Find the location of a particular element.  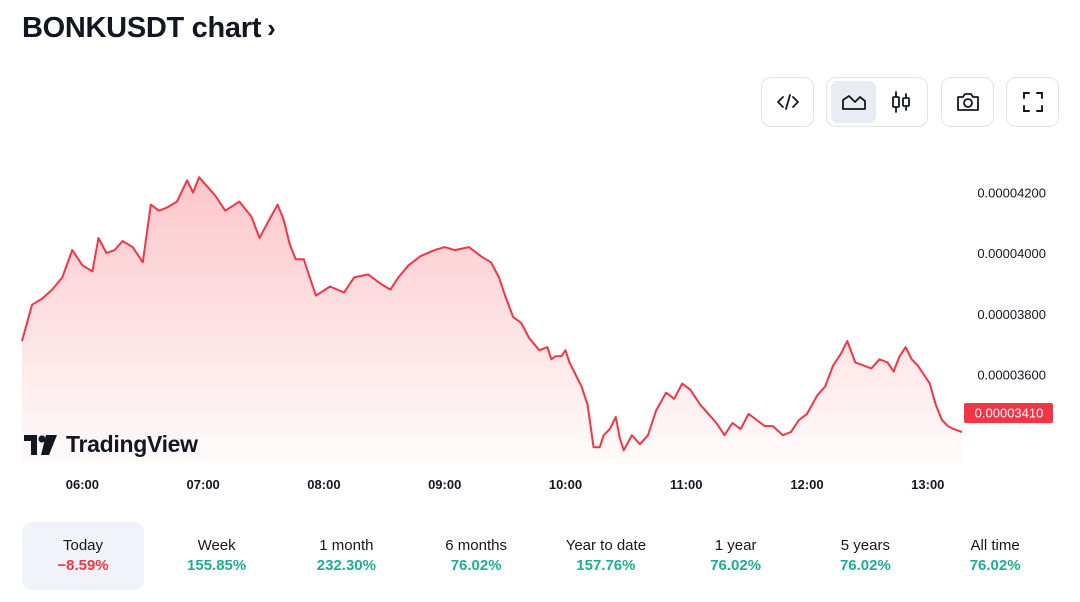

fullscreen-icon is located at coordinates (1032, 102).